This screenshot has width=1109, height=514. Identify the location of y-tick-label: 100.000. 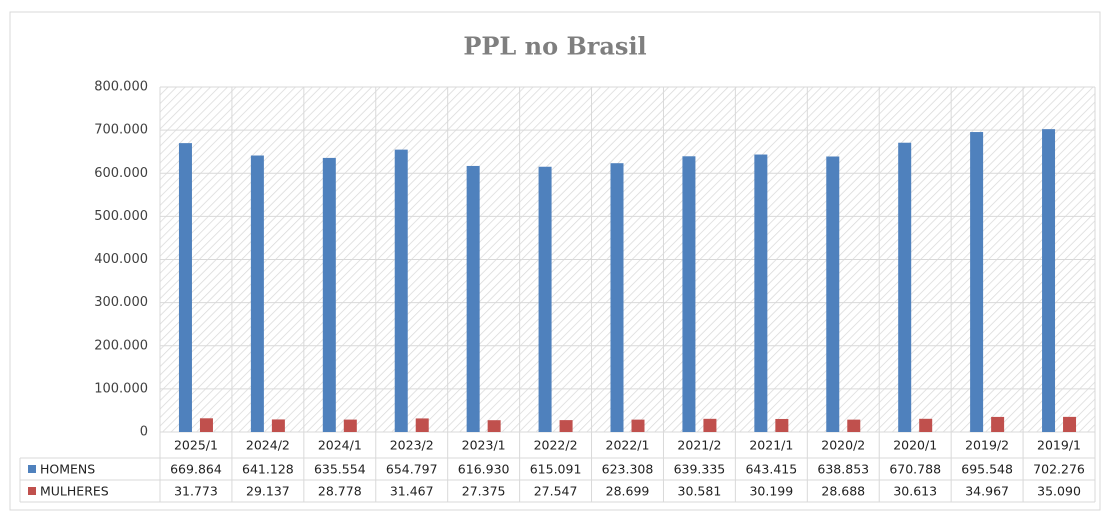
(121, 388).